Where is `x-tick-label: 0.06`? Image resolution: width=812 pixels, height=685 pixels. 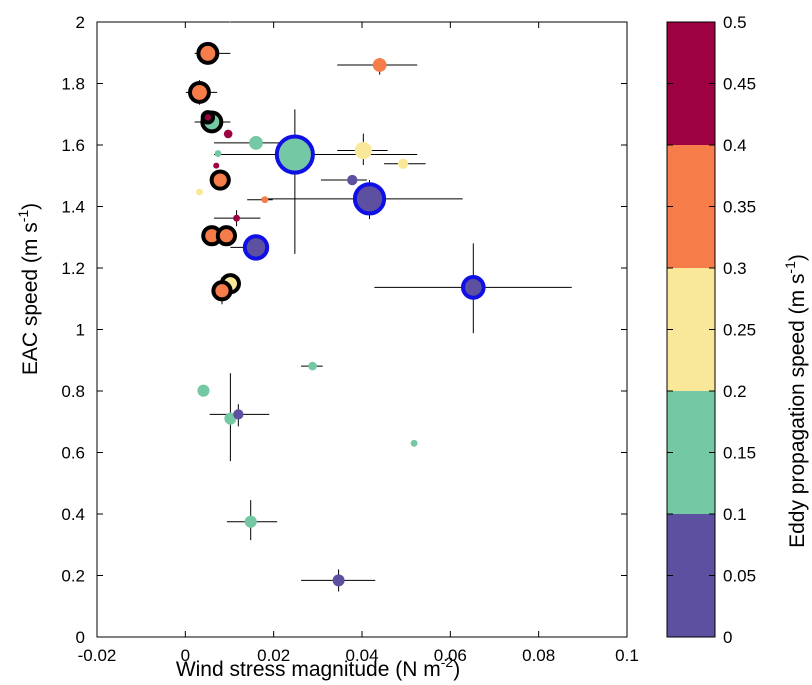 x-tick-label: 0.06 is located at coordinates (450, 655).